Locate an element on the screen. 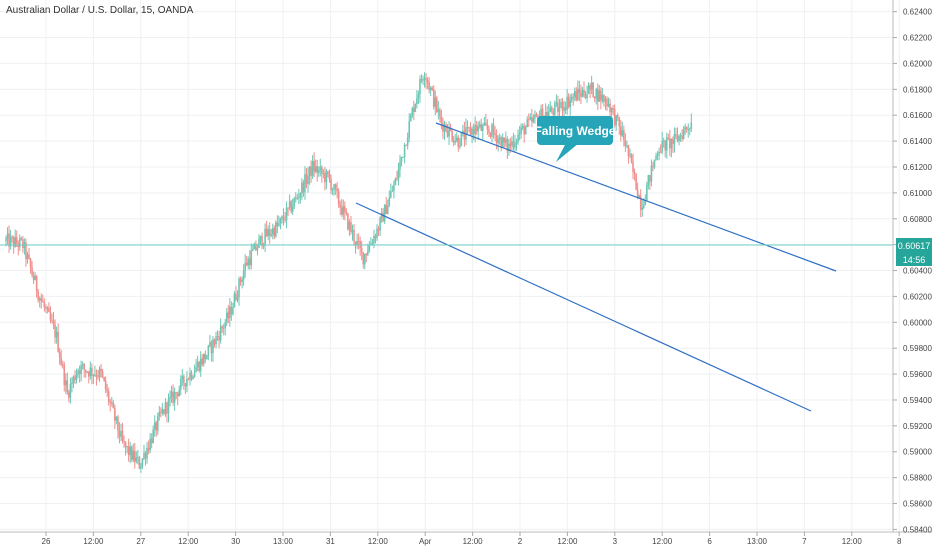 The height and width of the screenshot is (550, 932). price-tick-label: 0.60000 is located at coordinates (917, 322).